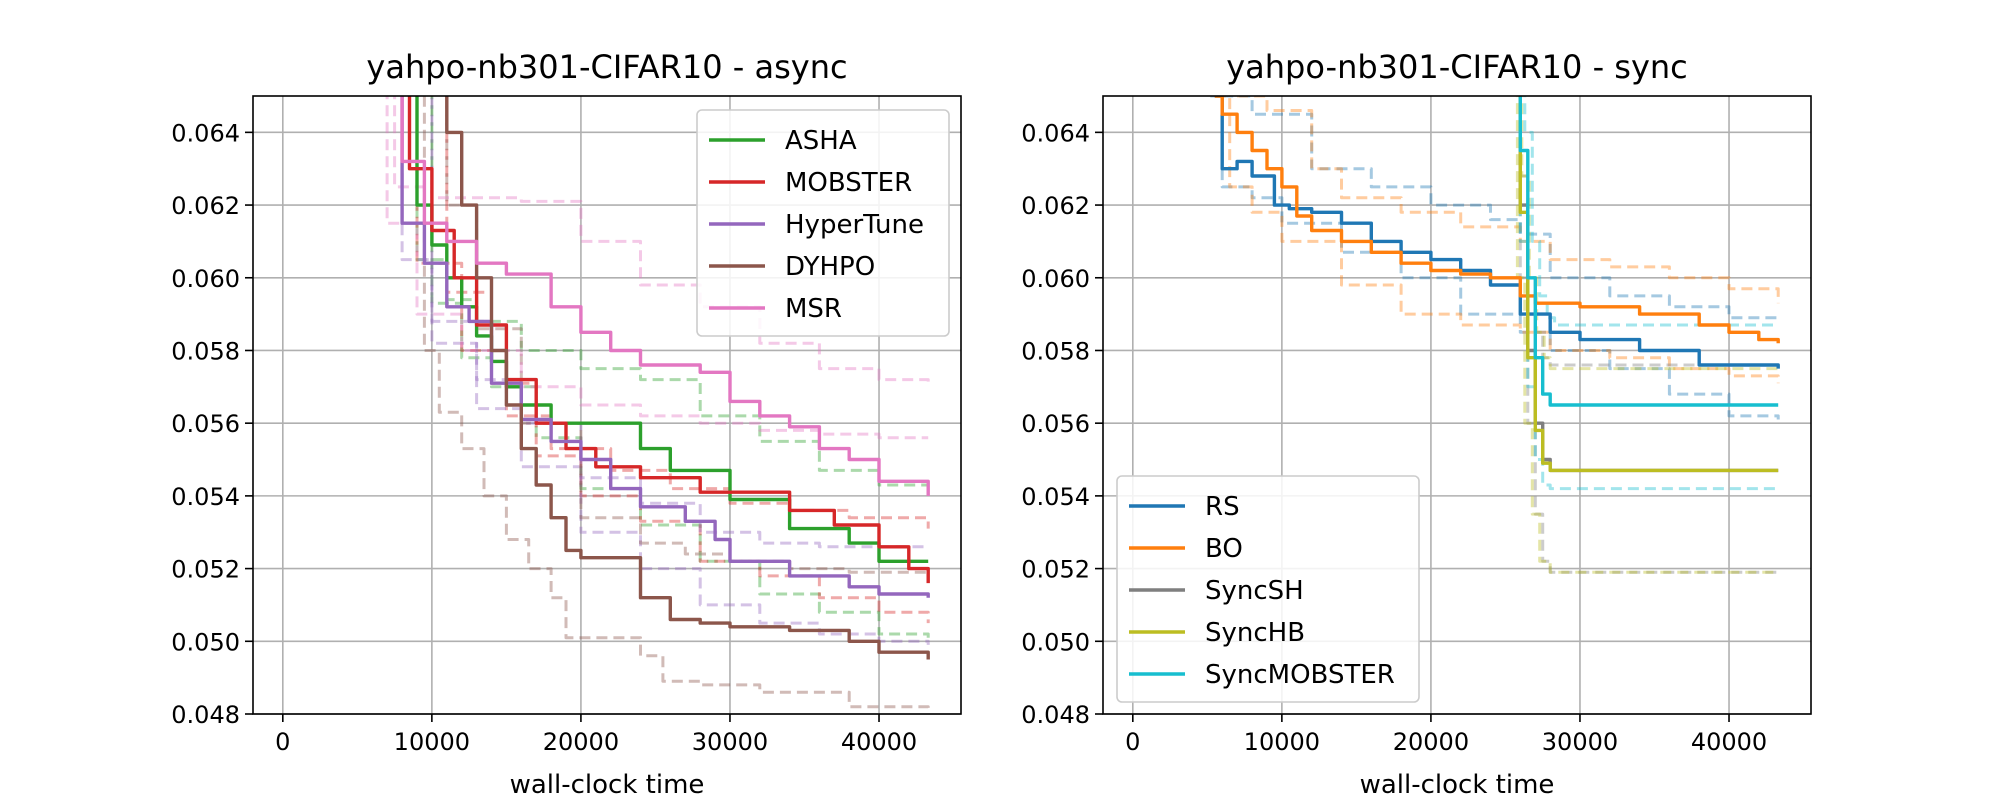  I want to click on async-y-tick-label: 0.052, so click(205, 570).